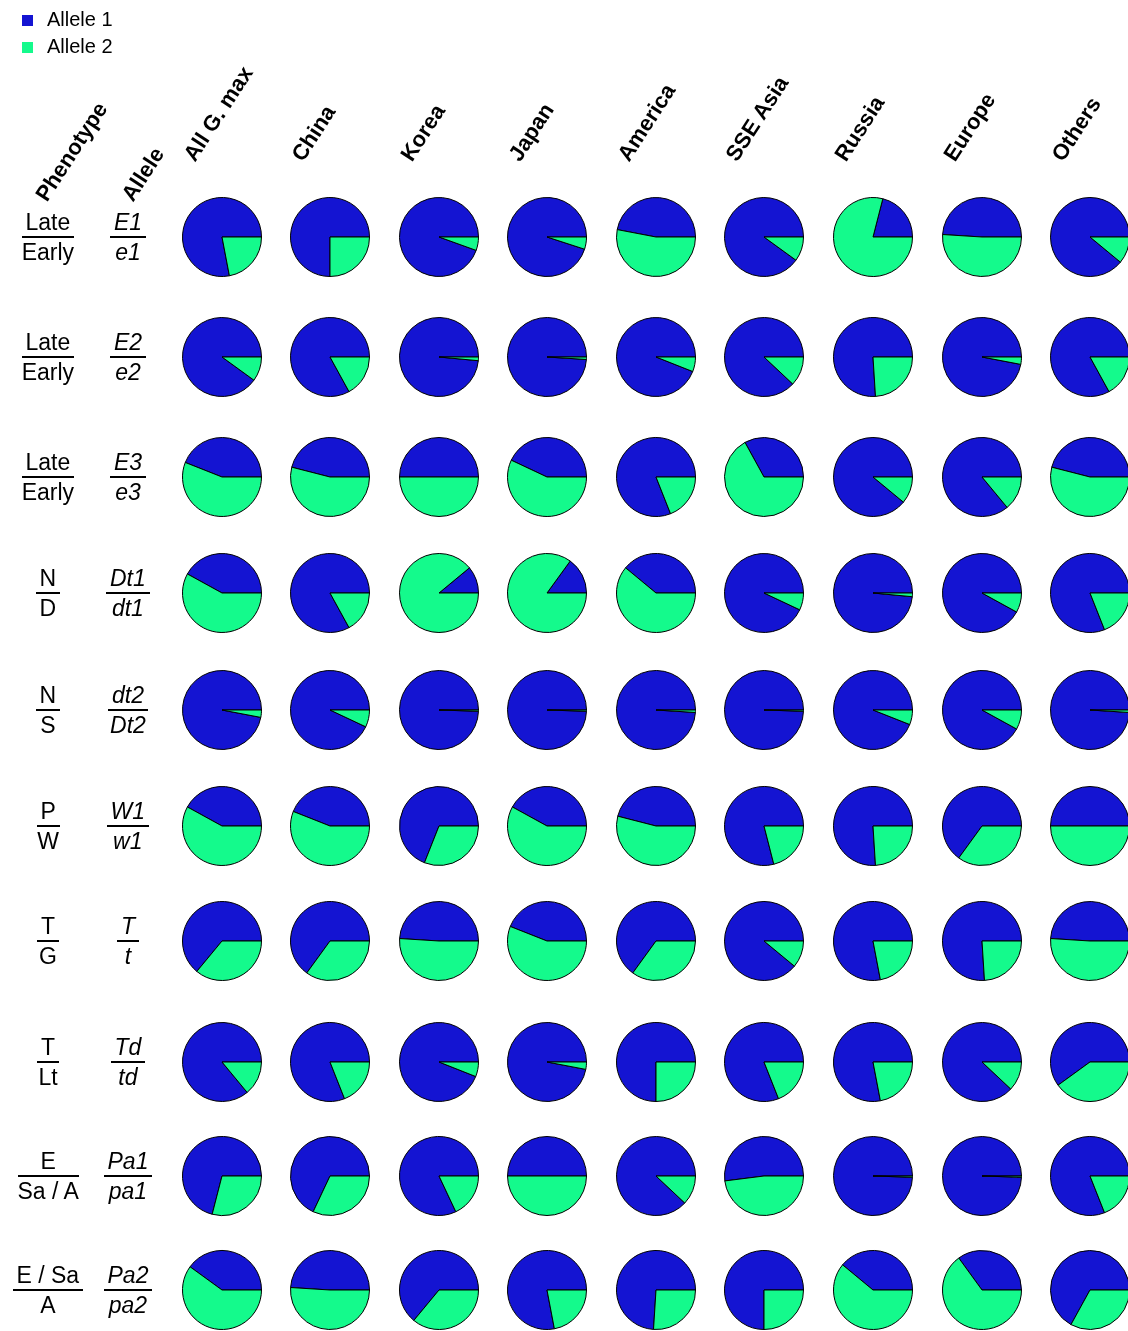  Describe the element at coordinates (128, 1048) in the screenshot. I see `text: Td` at that location.